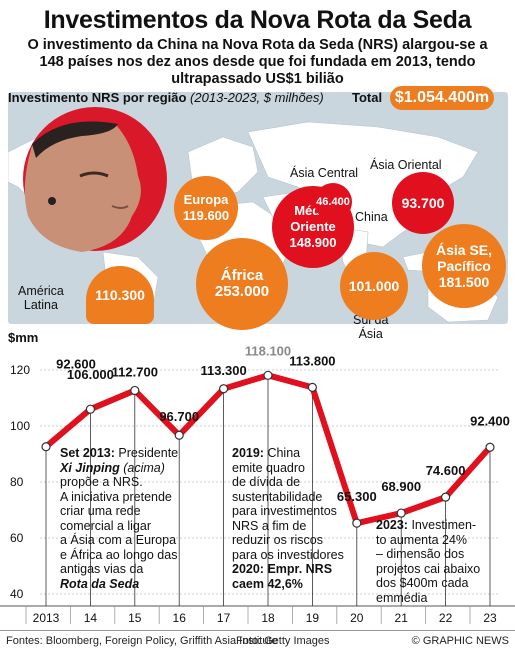  What do you see at coordinates (267, 583) in the screenshot?
I see `annotation-line: caem 42,6%` at bounding box center [267, 583].